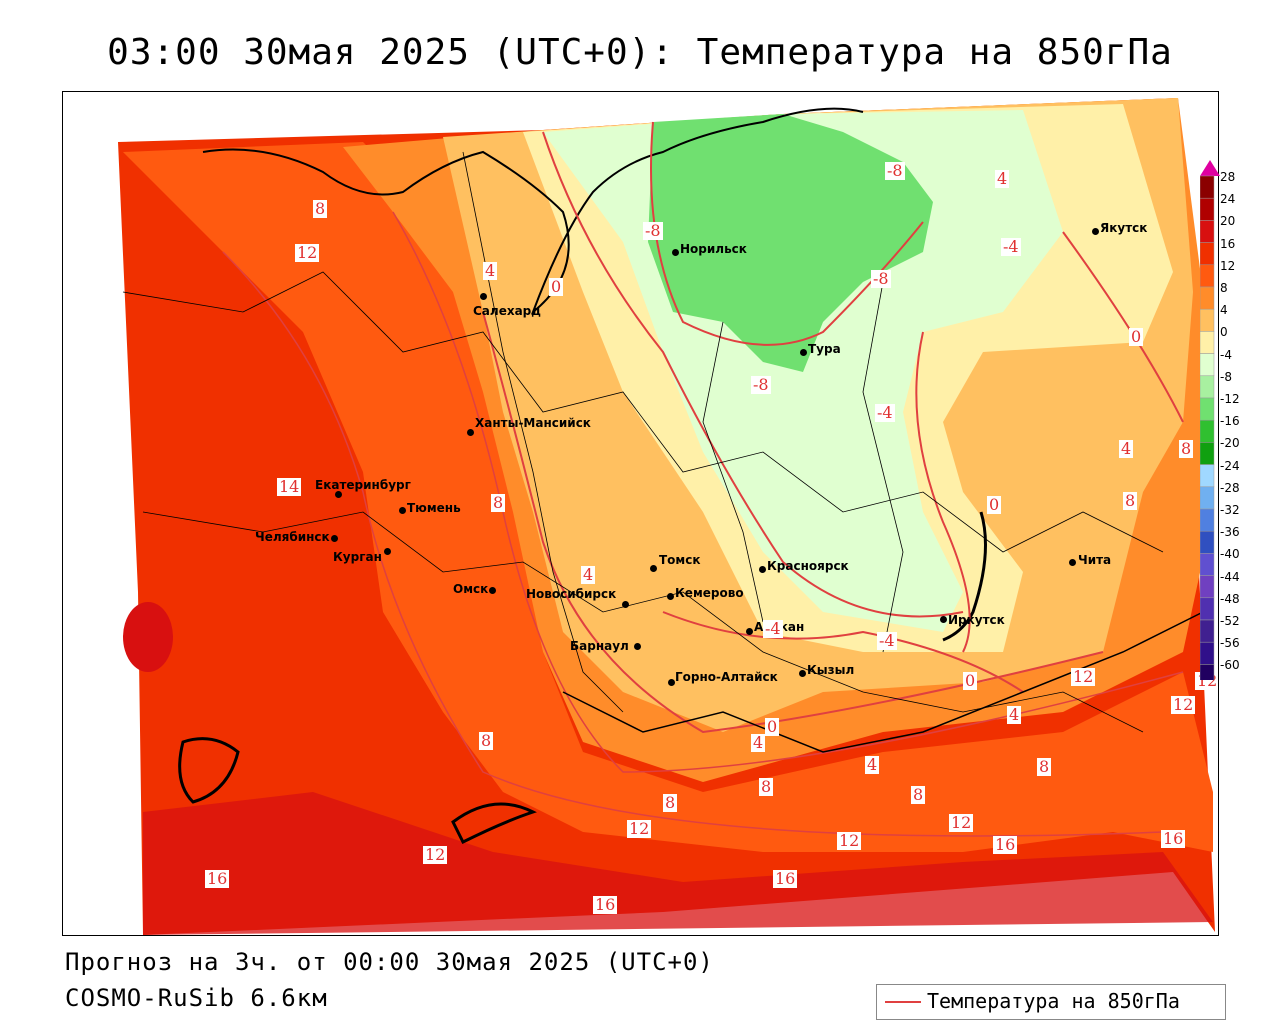  Describe the element at coordinates (790, 243) in the screenshot. I see `zone-minus8` at that location.